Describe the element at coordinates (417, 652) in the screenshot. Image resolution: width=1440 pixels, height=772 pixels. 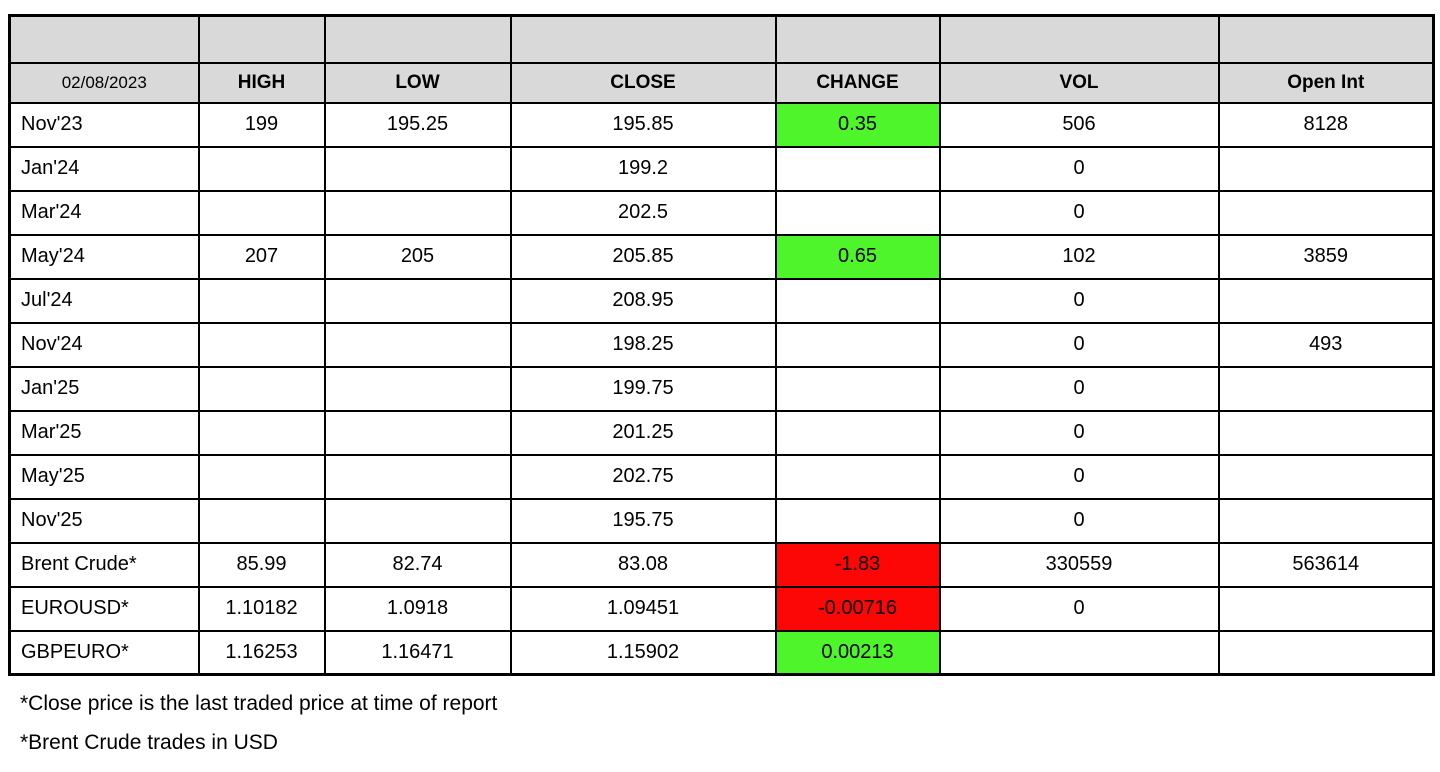
I see `cell-low: 1.16471` at that location.